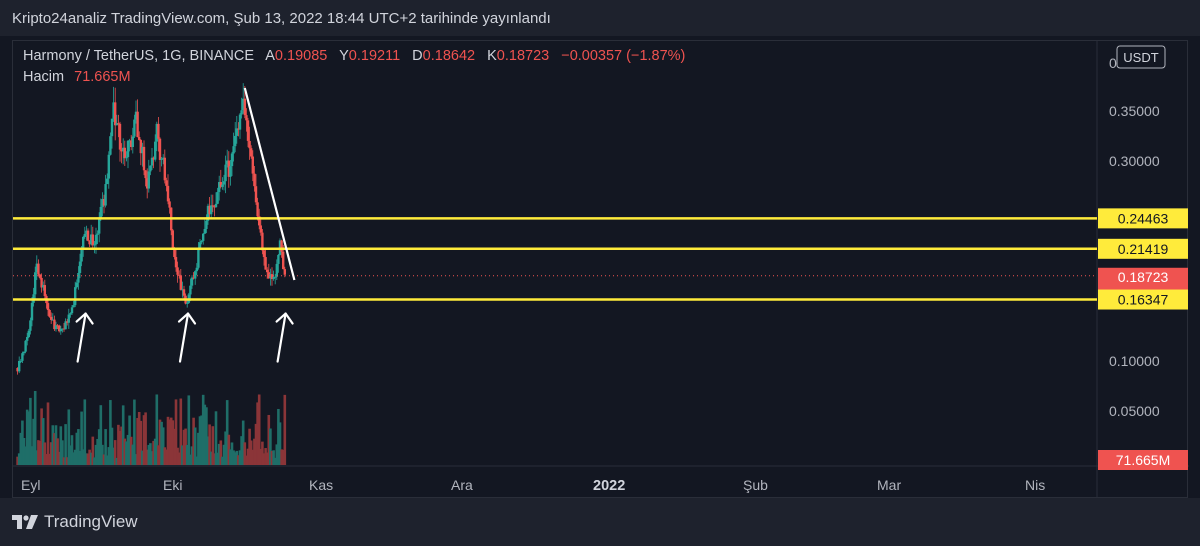  Describe the element at coordinates (449, 56) in the screenshot. I see `legend-low: 0.18642` at that location.